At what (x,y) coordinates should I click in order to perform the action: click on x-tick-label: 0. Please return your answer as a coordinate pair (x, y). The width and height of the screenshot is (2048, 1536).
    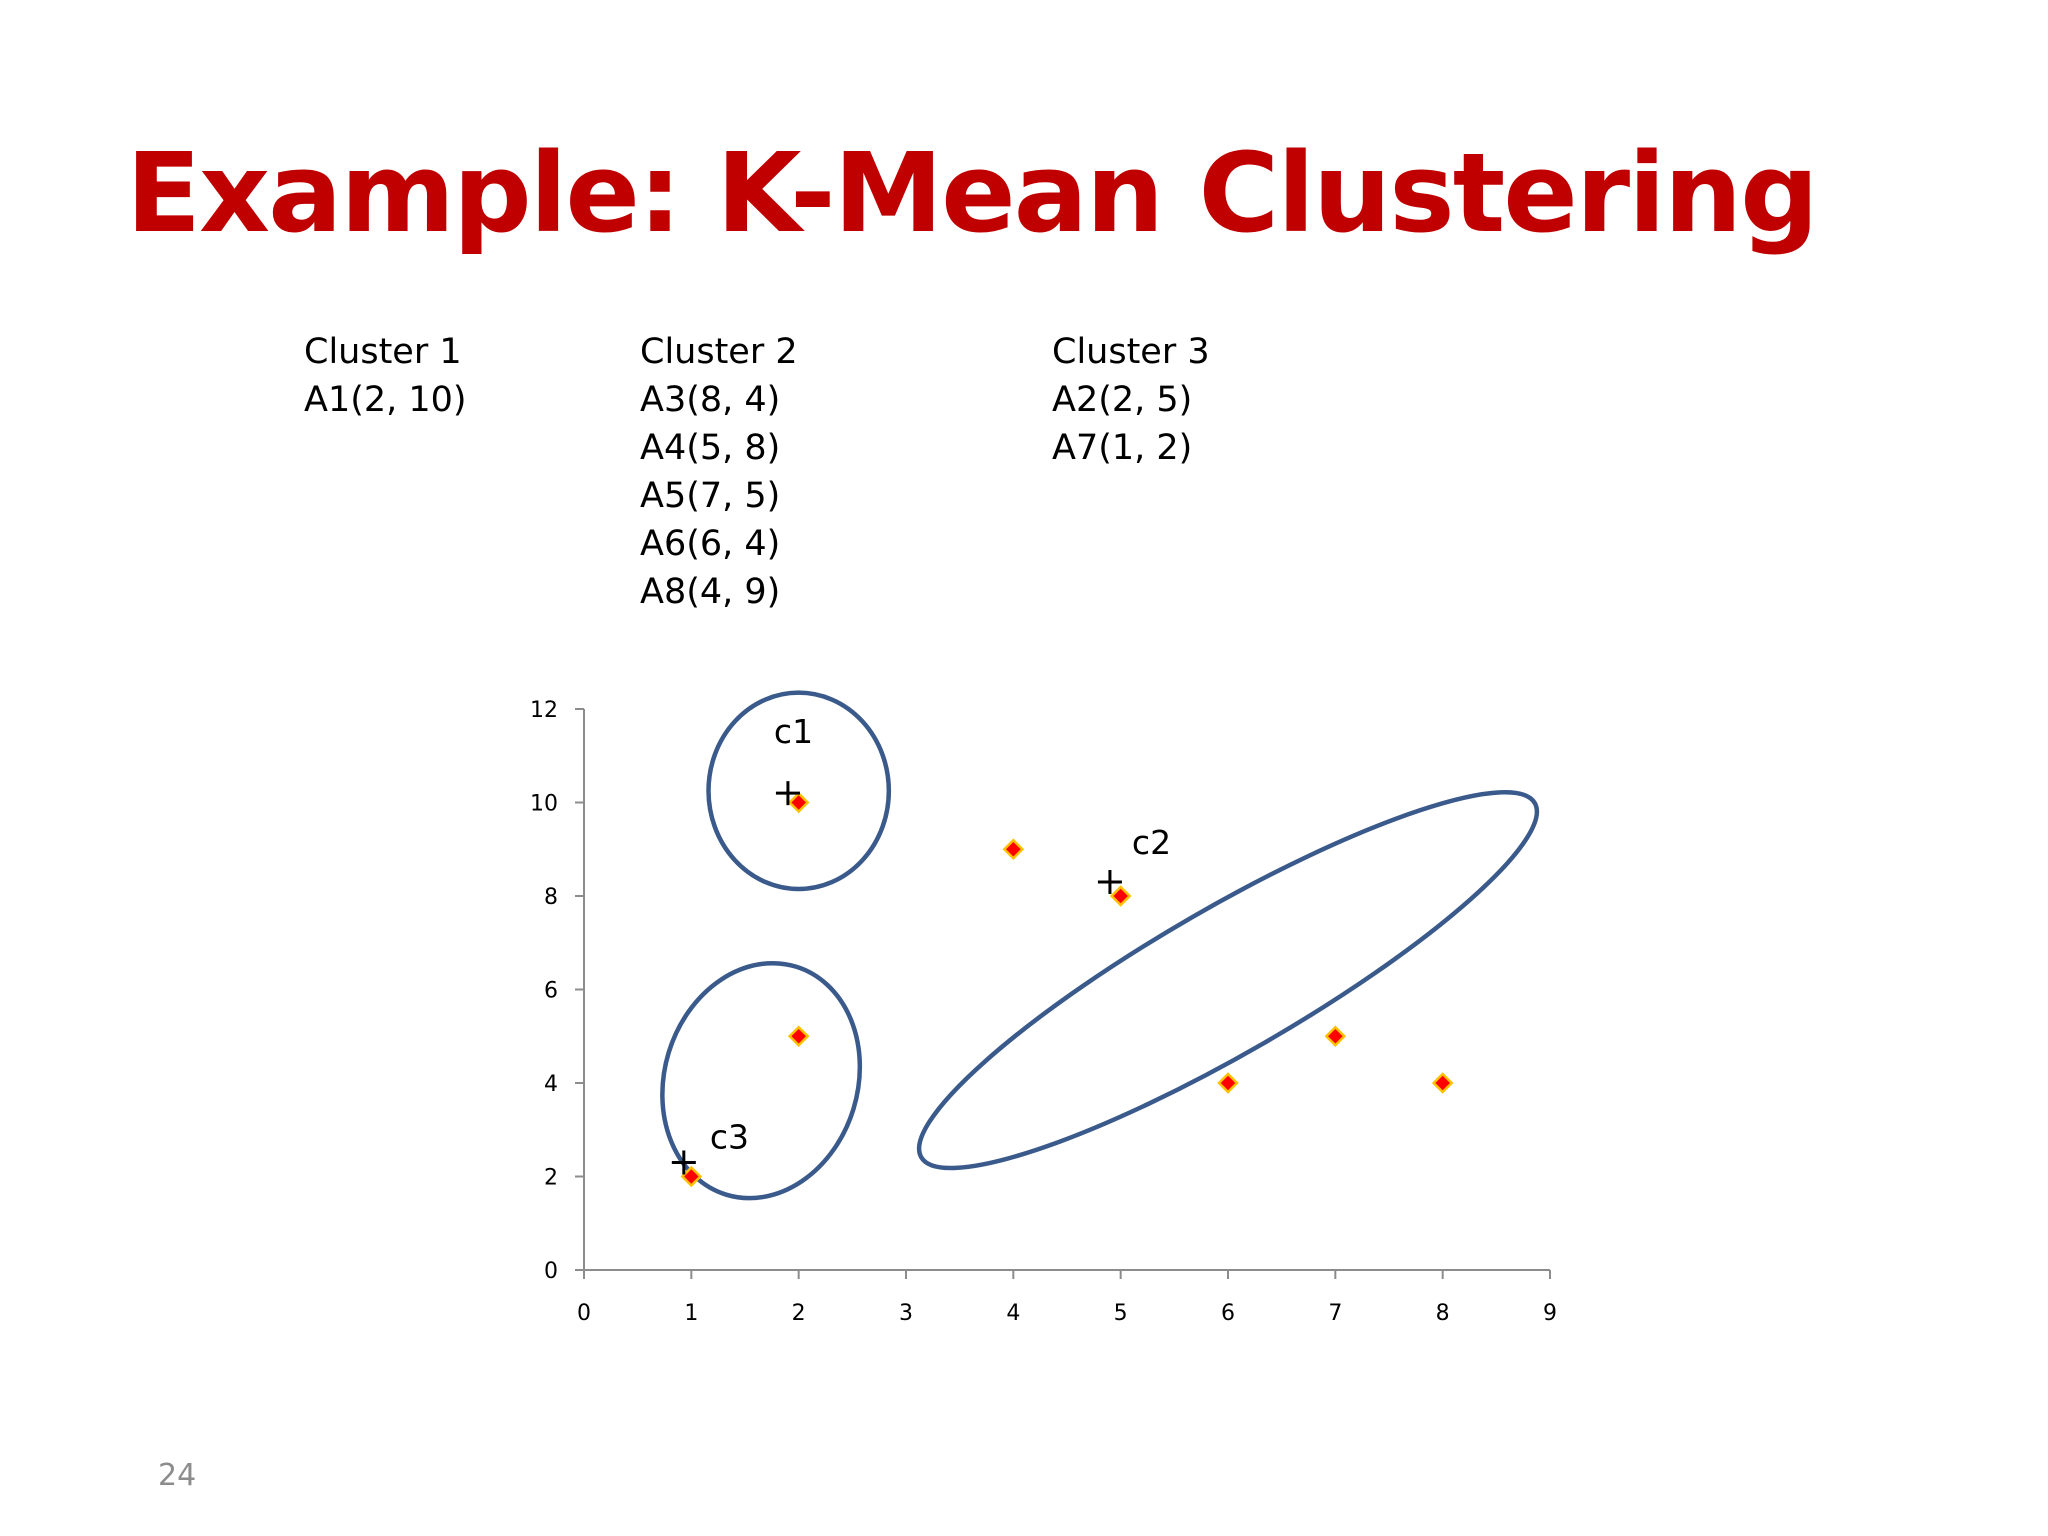
    Looking at the image, I should click on (584, 1313).